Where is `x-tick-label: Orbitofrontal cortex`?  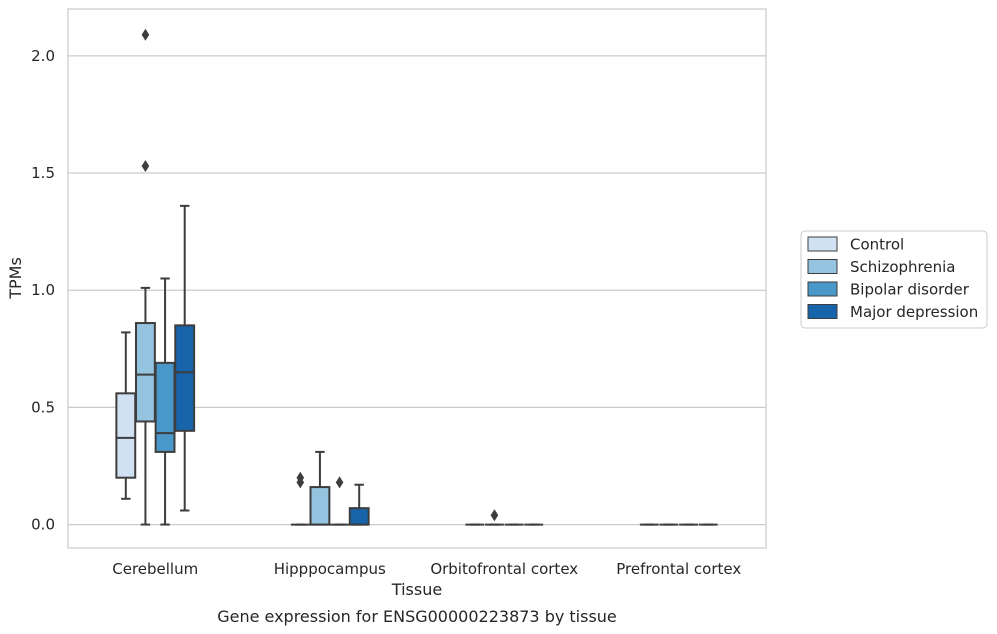 x-tick-label: Orbitofrontal cortex is located at coordinates (504, 569).